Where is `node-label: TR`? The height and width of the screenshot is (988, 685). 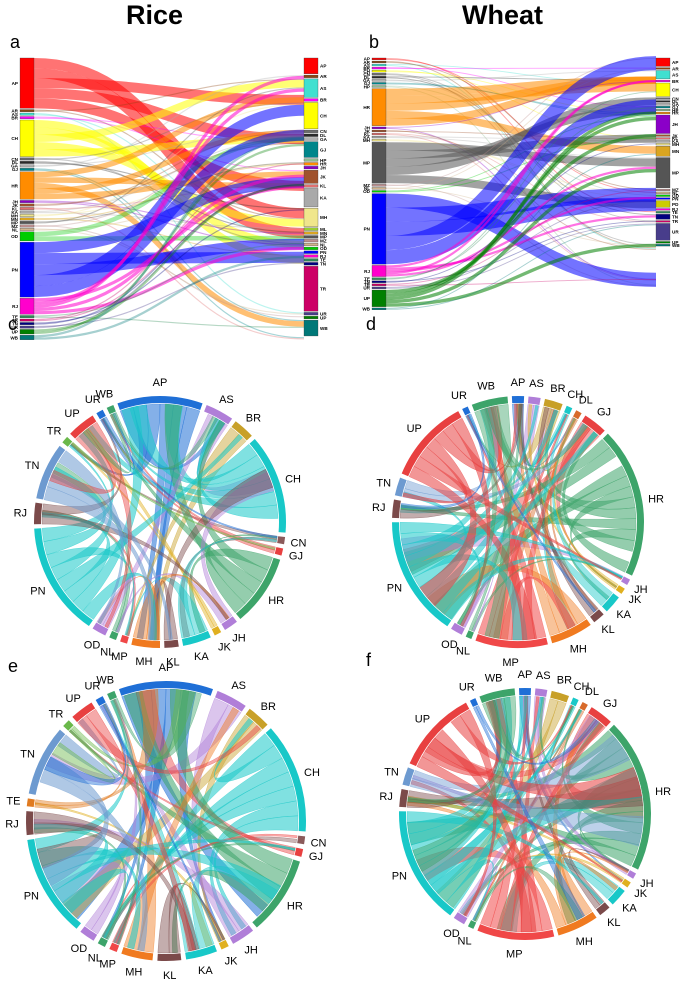
node-label: TR is located at coordinates (675, 221).